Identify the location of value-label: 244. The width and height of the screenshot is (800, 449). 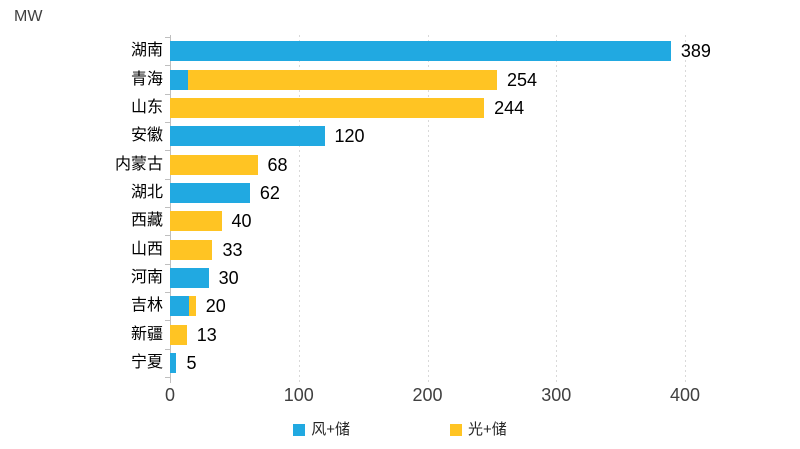
(509, 107).